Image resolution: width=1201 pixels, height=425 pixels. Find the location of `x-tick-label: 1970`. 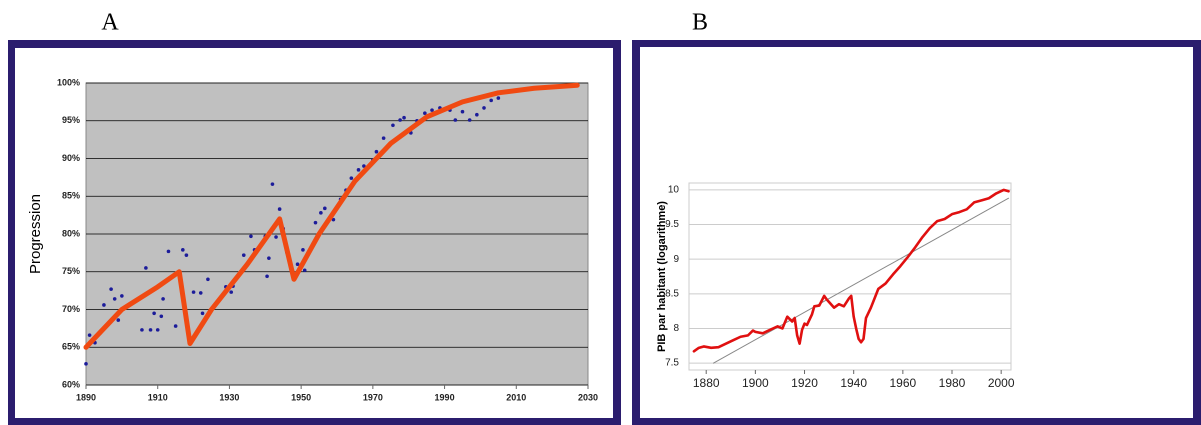

x-tick-label: 1970 is located at coordinates (373, 397).